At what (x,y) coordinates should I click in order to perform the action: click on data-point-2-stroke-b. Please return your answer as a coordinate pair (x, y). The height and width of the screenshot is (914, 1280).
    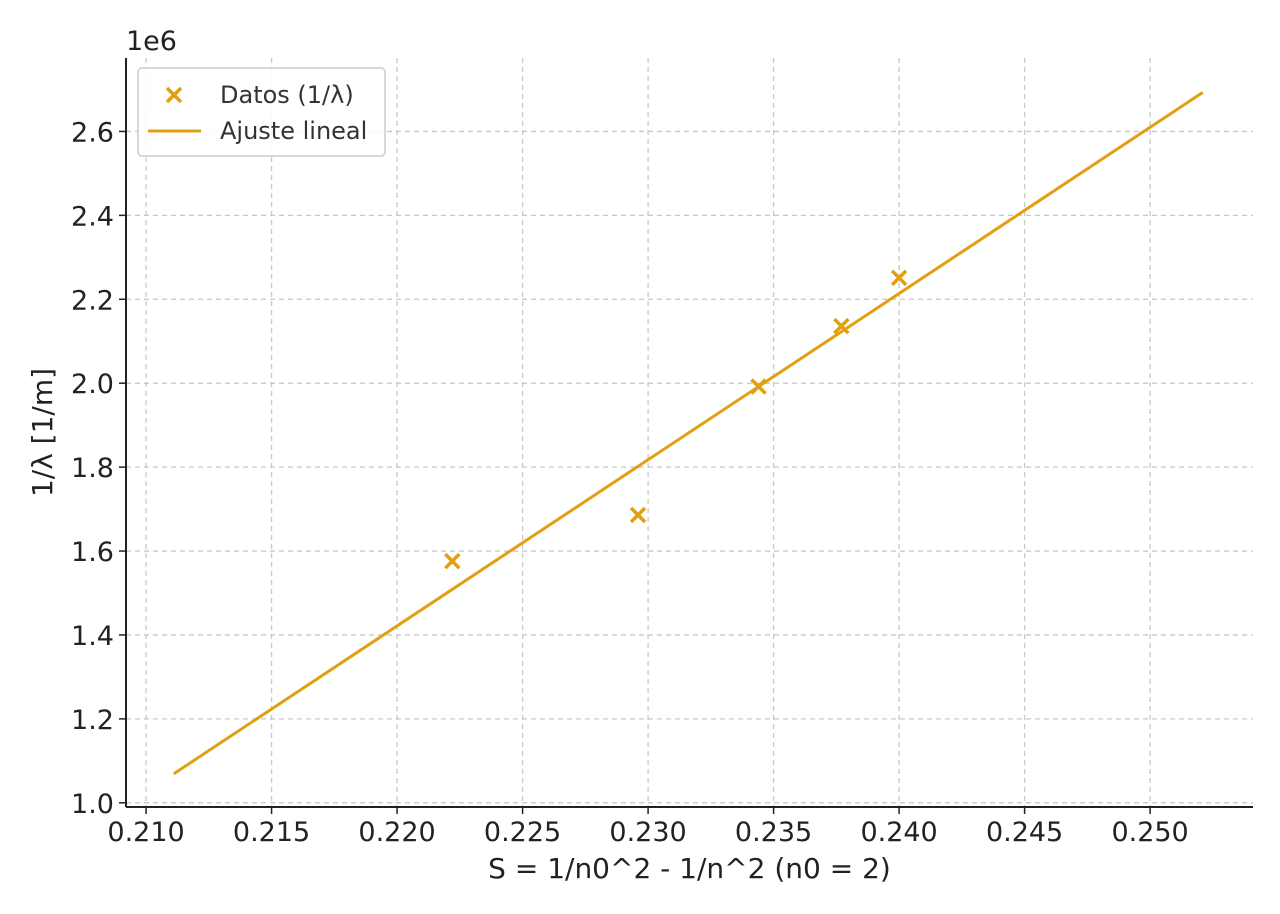
    Looking at the image, I should click on (758, 386).